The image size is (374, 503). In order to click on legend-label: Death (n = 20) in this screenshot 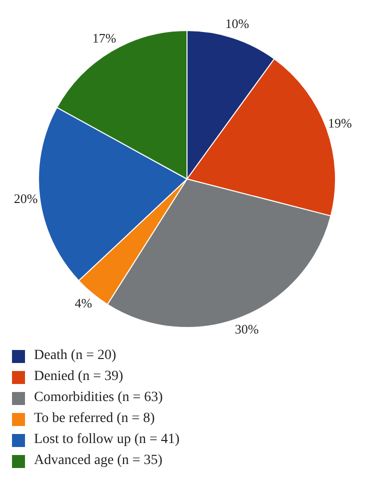, I will do `click(75, 356)`.